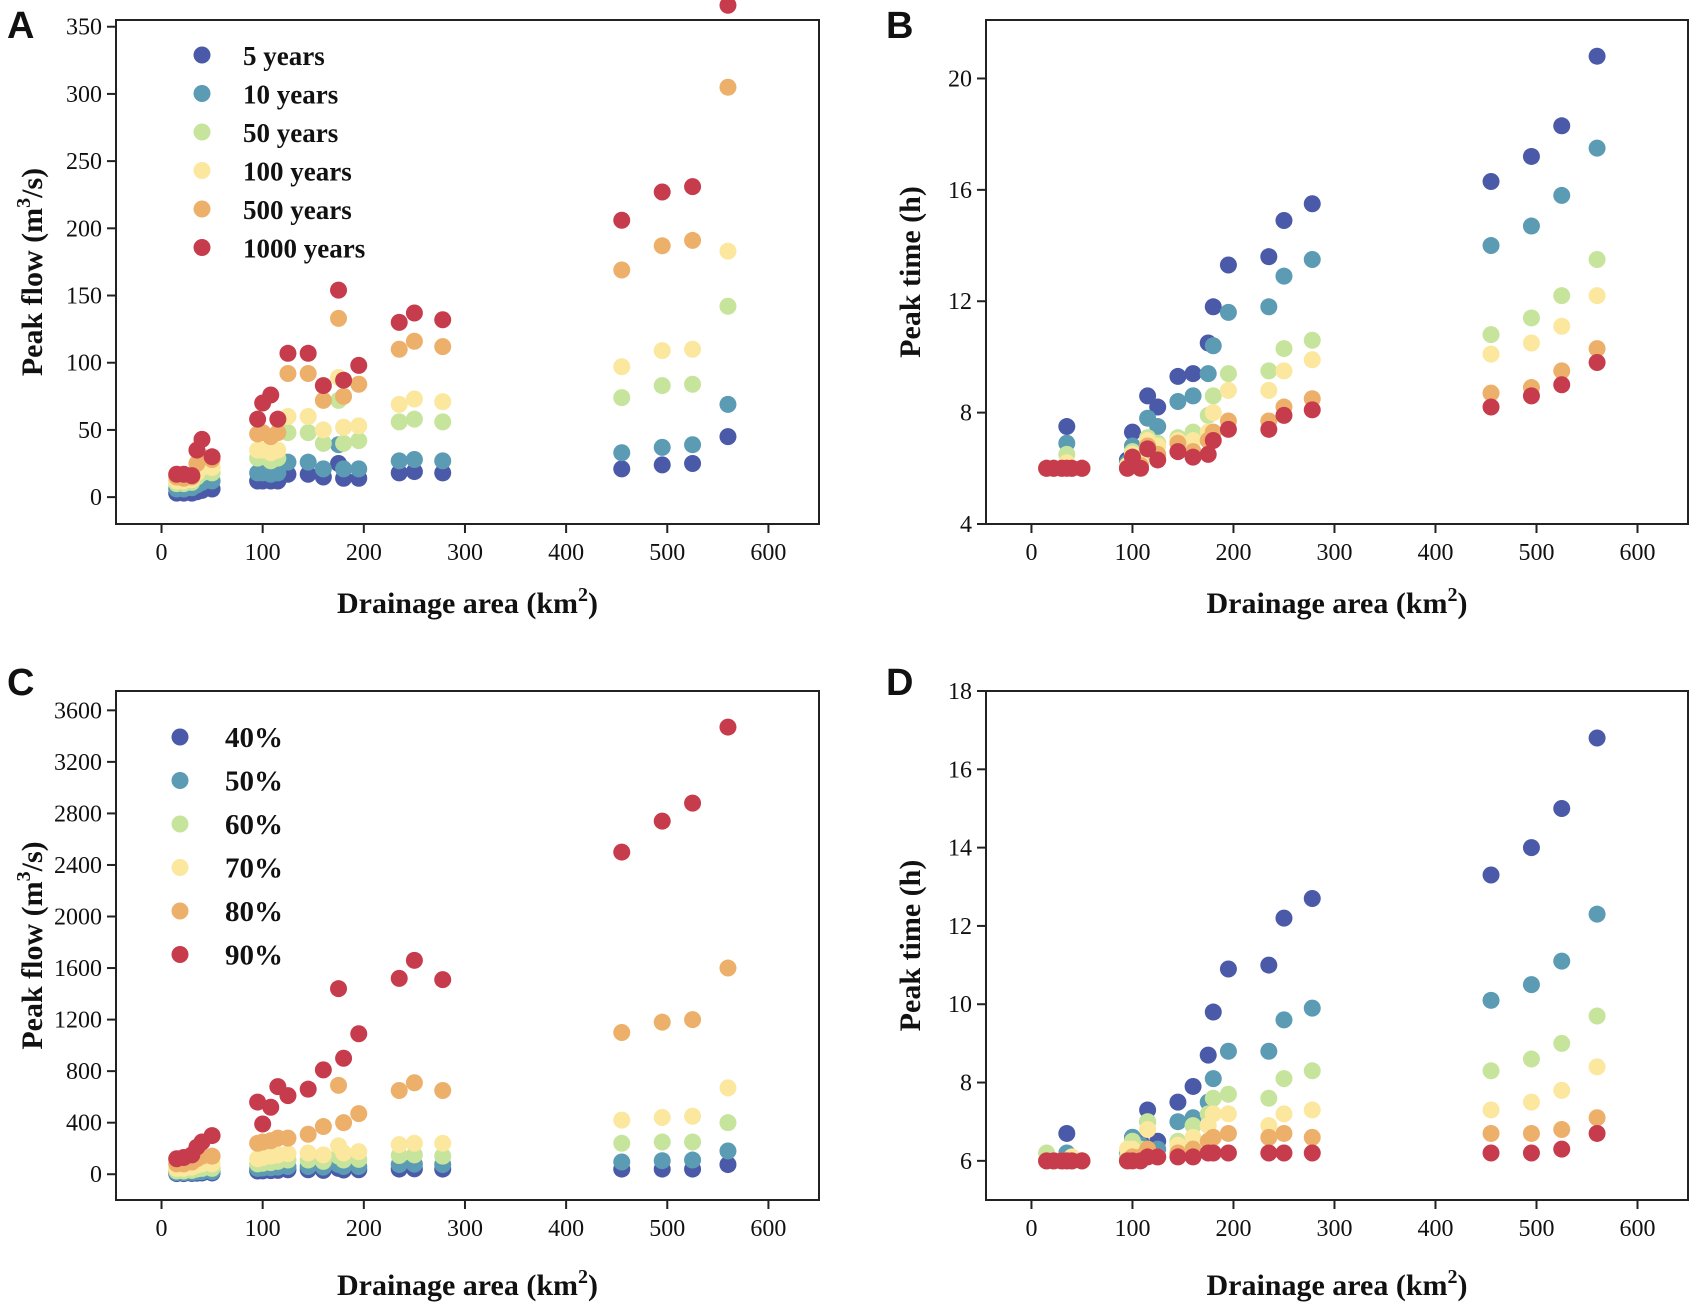  What do you see at coordinates (1322, 382) in the screenshot?
I see `series-100-years` at bounding box center [1322, 382].